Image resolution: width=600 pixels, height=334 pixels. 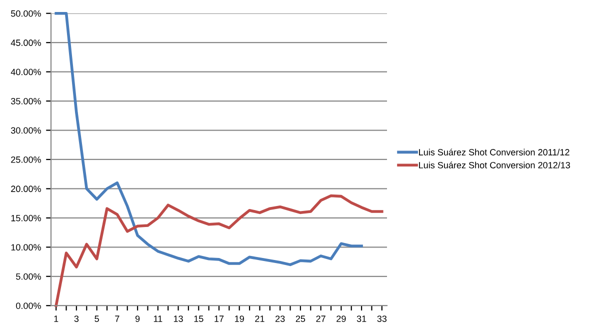 What do you see at coordinates (361, 319) in the screenshot?
I see `x-tick-label: 31` at bounding box center [361, 319].